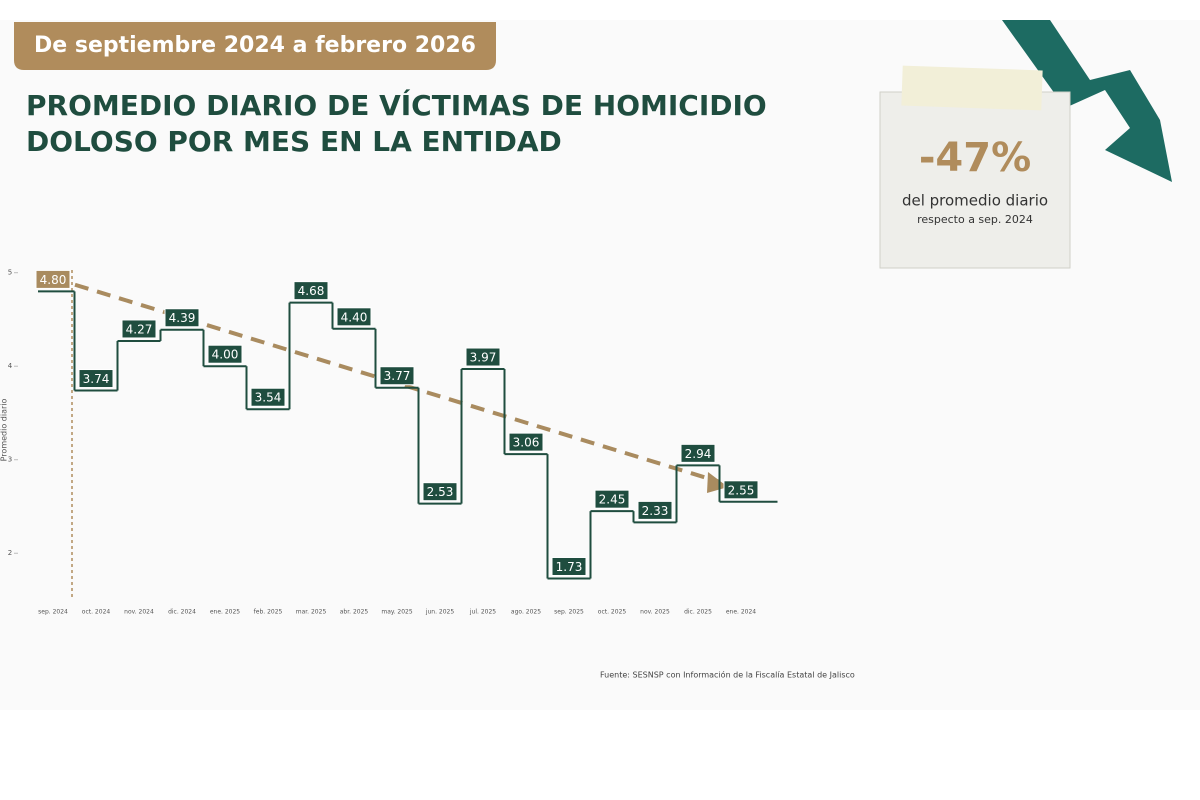  I want to click on value-label: 4.40, so click(354, 317).